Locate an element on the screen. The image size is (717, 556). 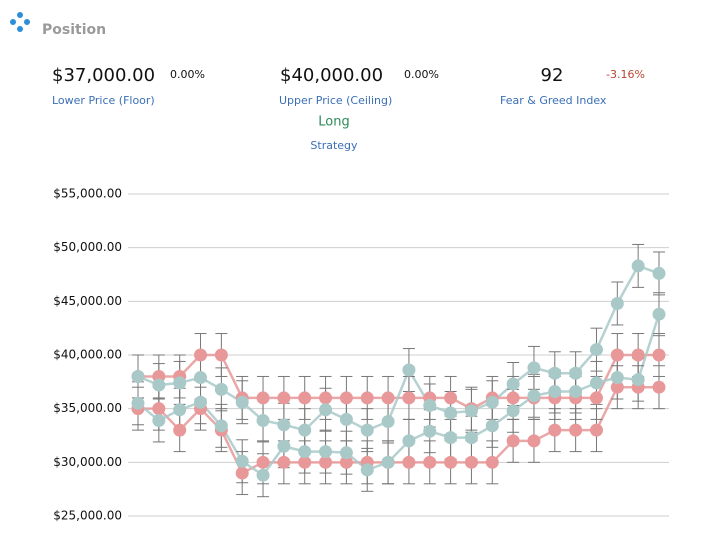
y-tick-label: $55,000.00 is located at coordinates (87, 194).